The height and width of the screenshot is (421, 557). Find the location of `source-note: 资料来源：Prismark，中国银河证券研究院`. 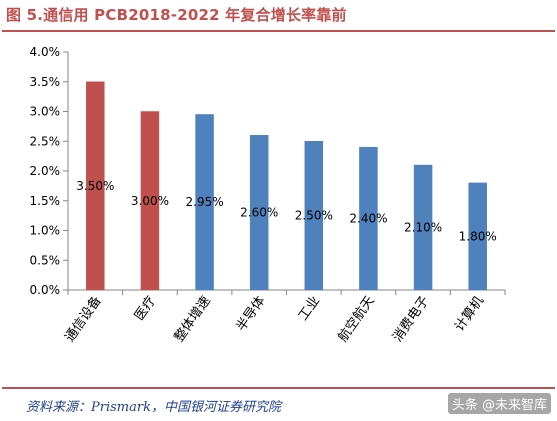

source-note: 资料来源：Prismark，中国银河证券研究院 is located at coordinates (153, 407).